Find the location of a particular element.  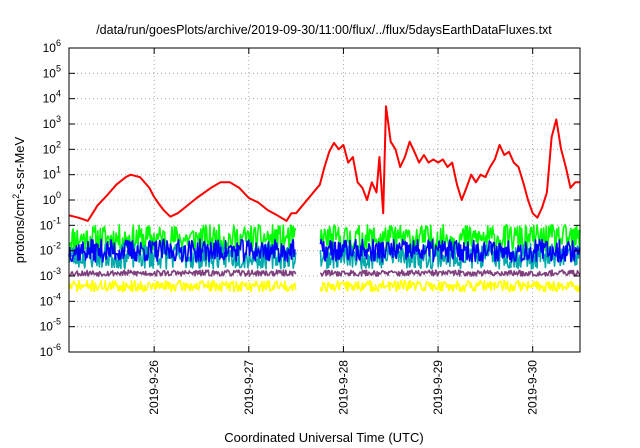

x-axis-title: Coordinated Universal Time (UTC) is located at coordinates (323, 437).